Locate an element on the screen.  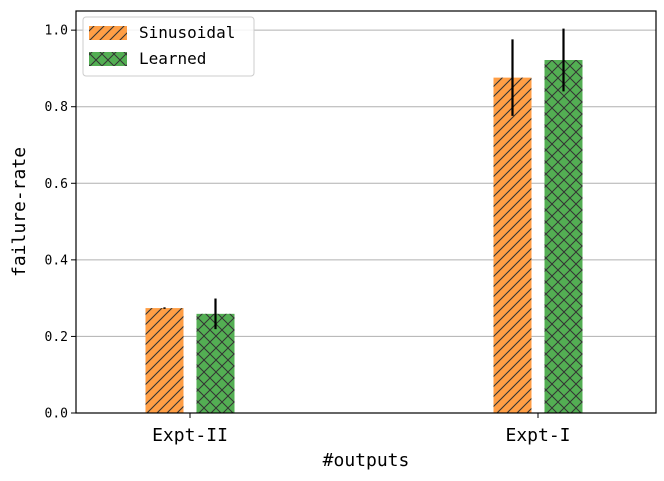
y-axis-ticks: 0.0 0.2 0.4 0.6 0.8 1.0 is located at coordinates (60, 223).